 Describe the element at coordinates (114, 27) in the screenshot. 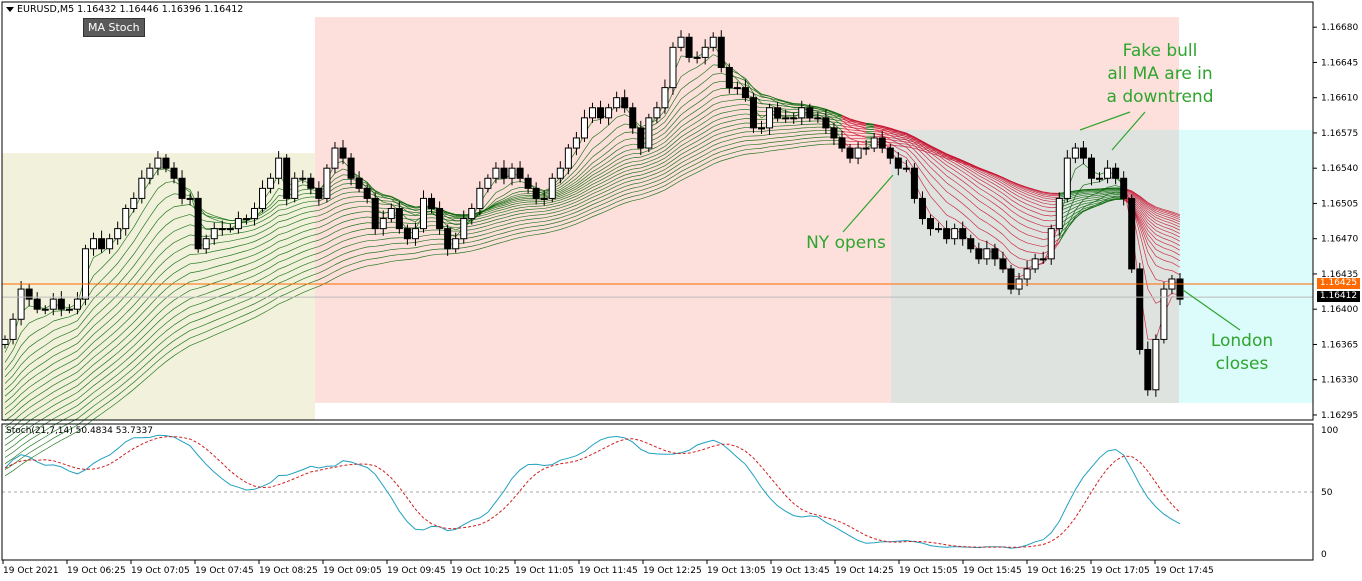

I see `ma-stoch-button: MA Stoch` at that location.